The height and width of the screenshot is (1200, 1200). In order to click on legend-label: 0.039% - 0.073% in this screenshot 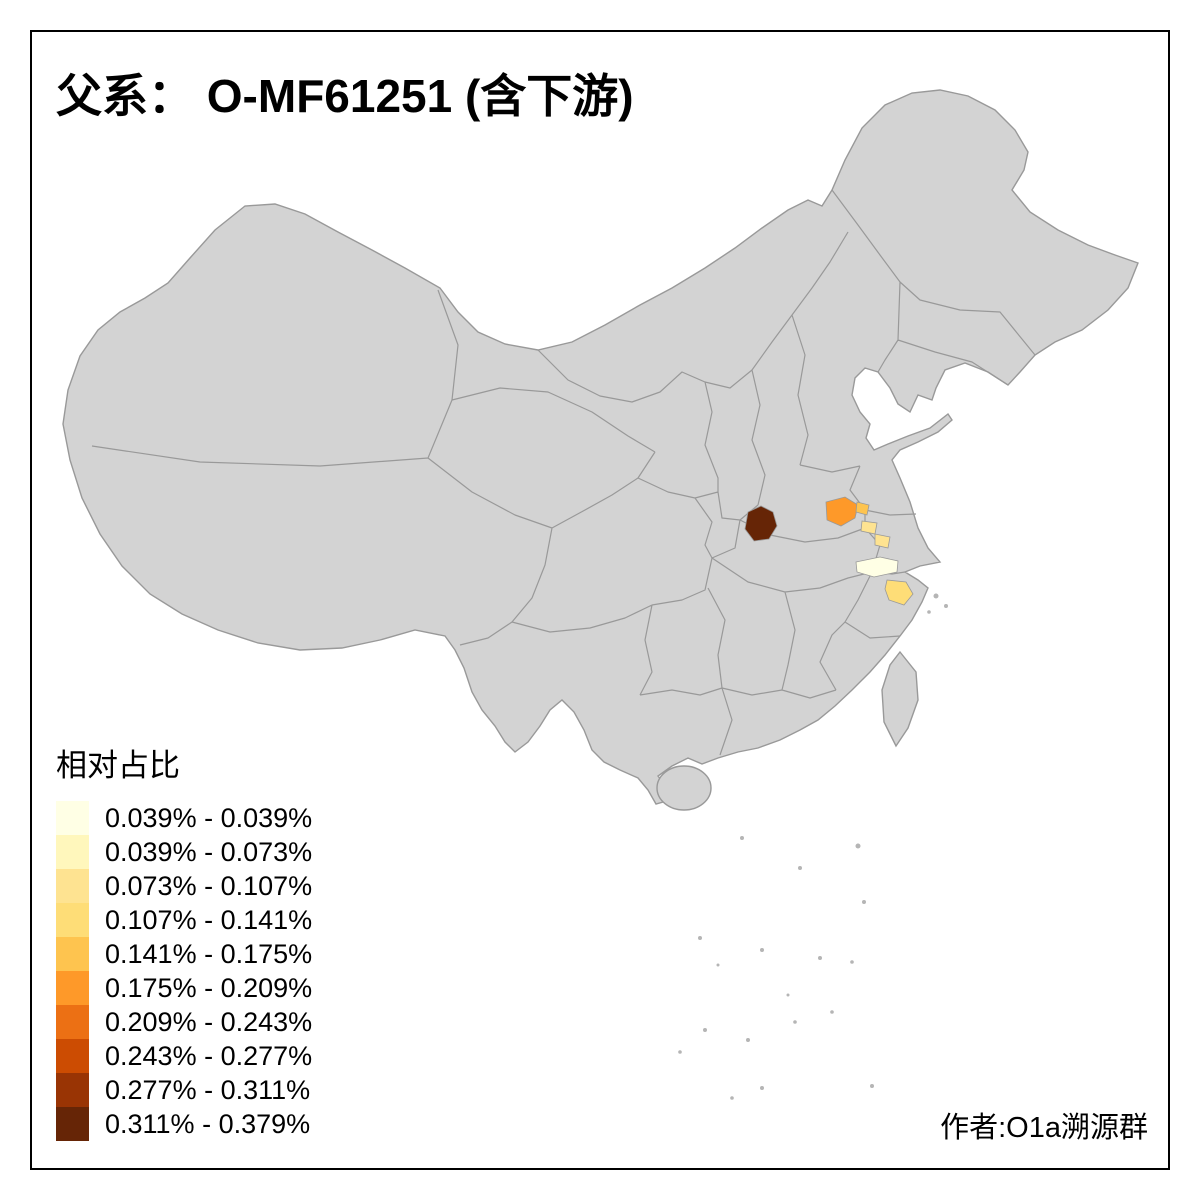, I will do `click(209, 851)`.